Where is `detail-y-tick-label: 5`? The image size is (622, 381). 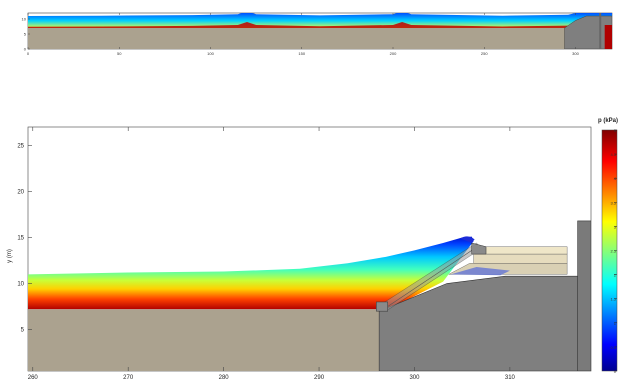 detail-y-tick-label: 5 is located at coordinates (23, 331).